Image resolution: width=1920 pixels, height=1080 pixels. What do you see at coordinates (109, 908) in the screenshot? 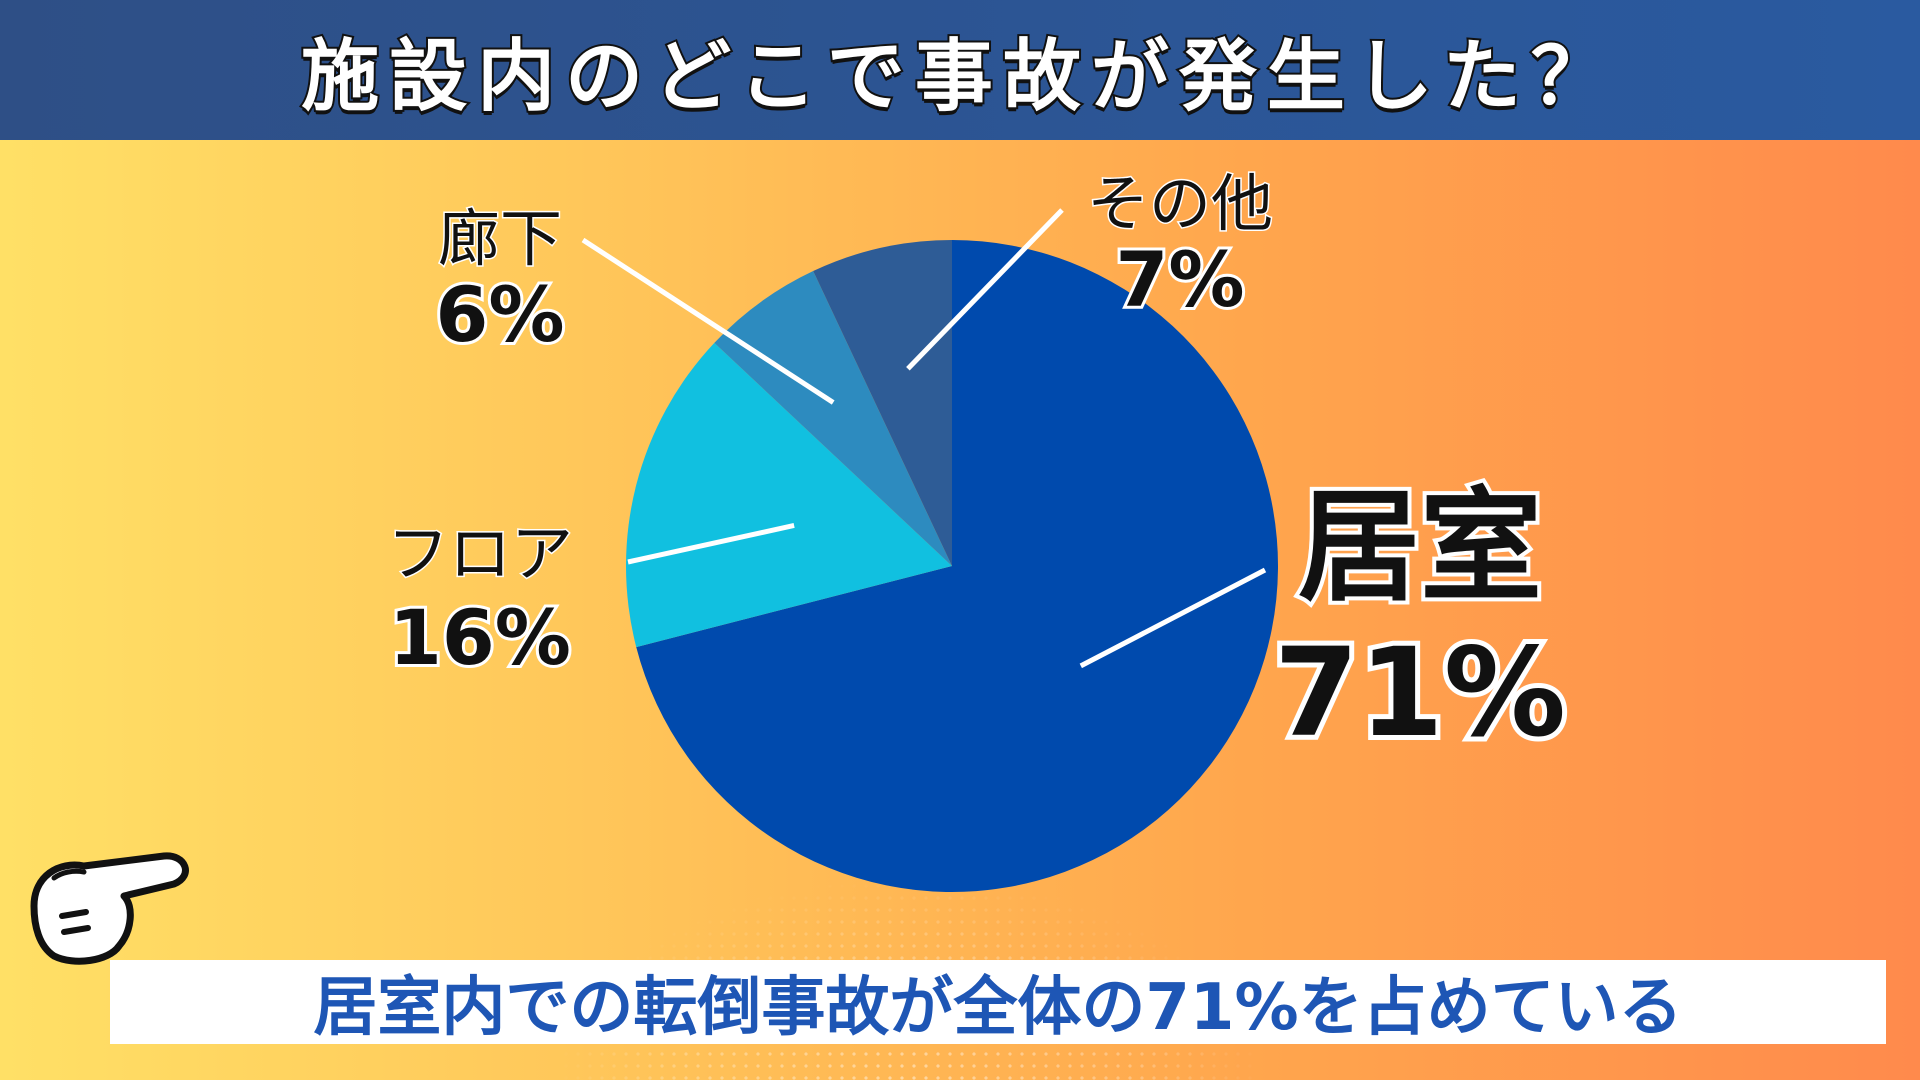
I see `pointing-hand-icon` at bounding box center [109, 908].